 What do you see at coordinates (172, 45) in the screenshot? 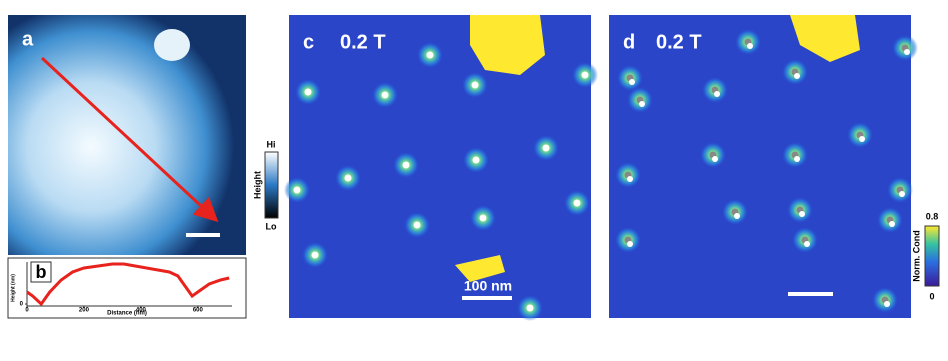
I see `particle` at bounding box center [172, 45].